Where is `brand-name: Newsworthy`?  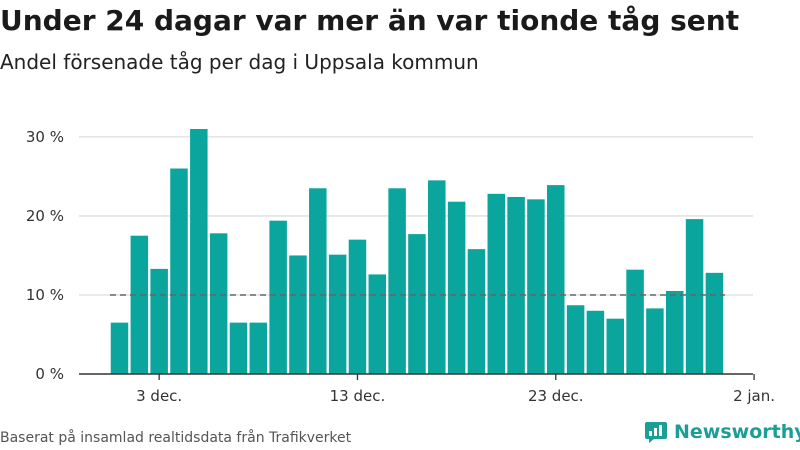 brand-name: Newsworthy is located at coordinates (737, 432).